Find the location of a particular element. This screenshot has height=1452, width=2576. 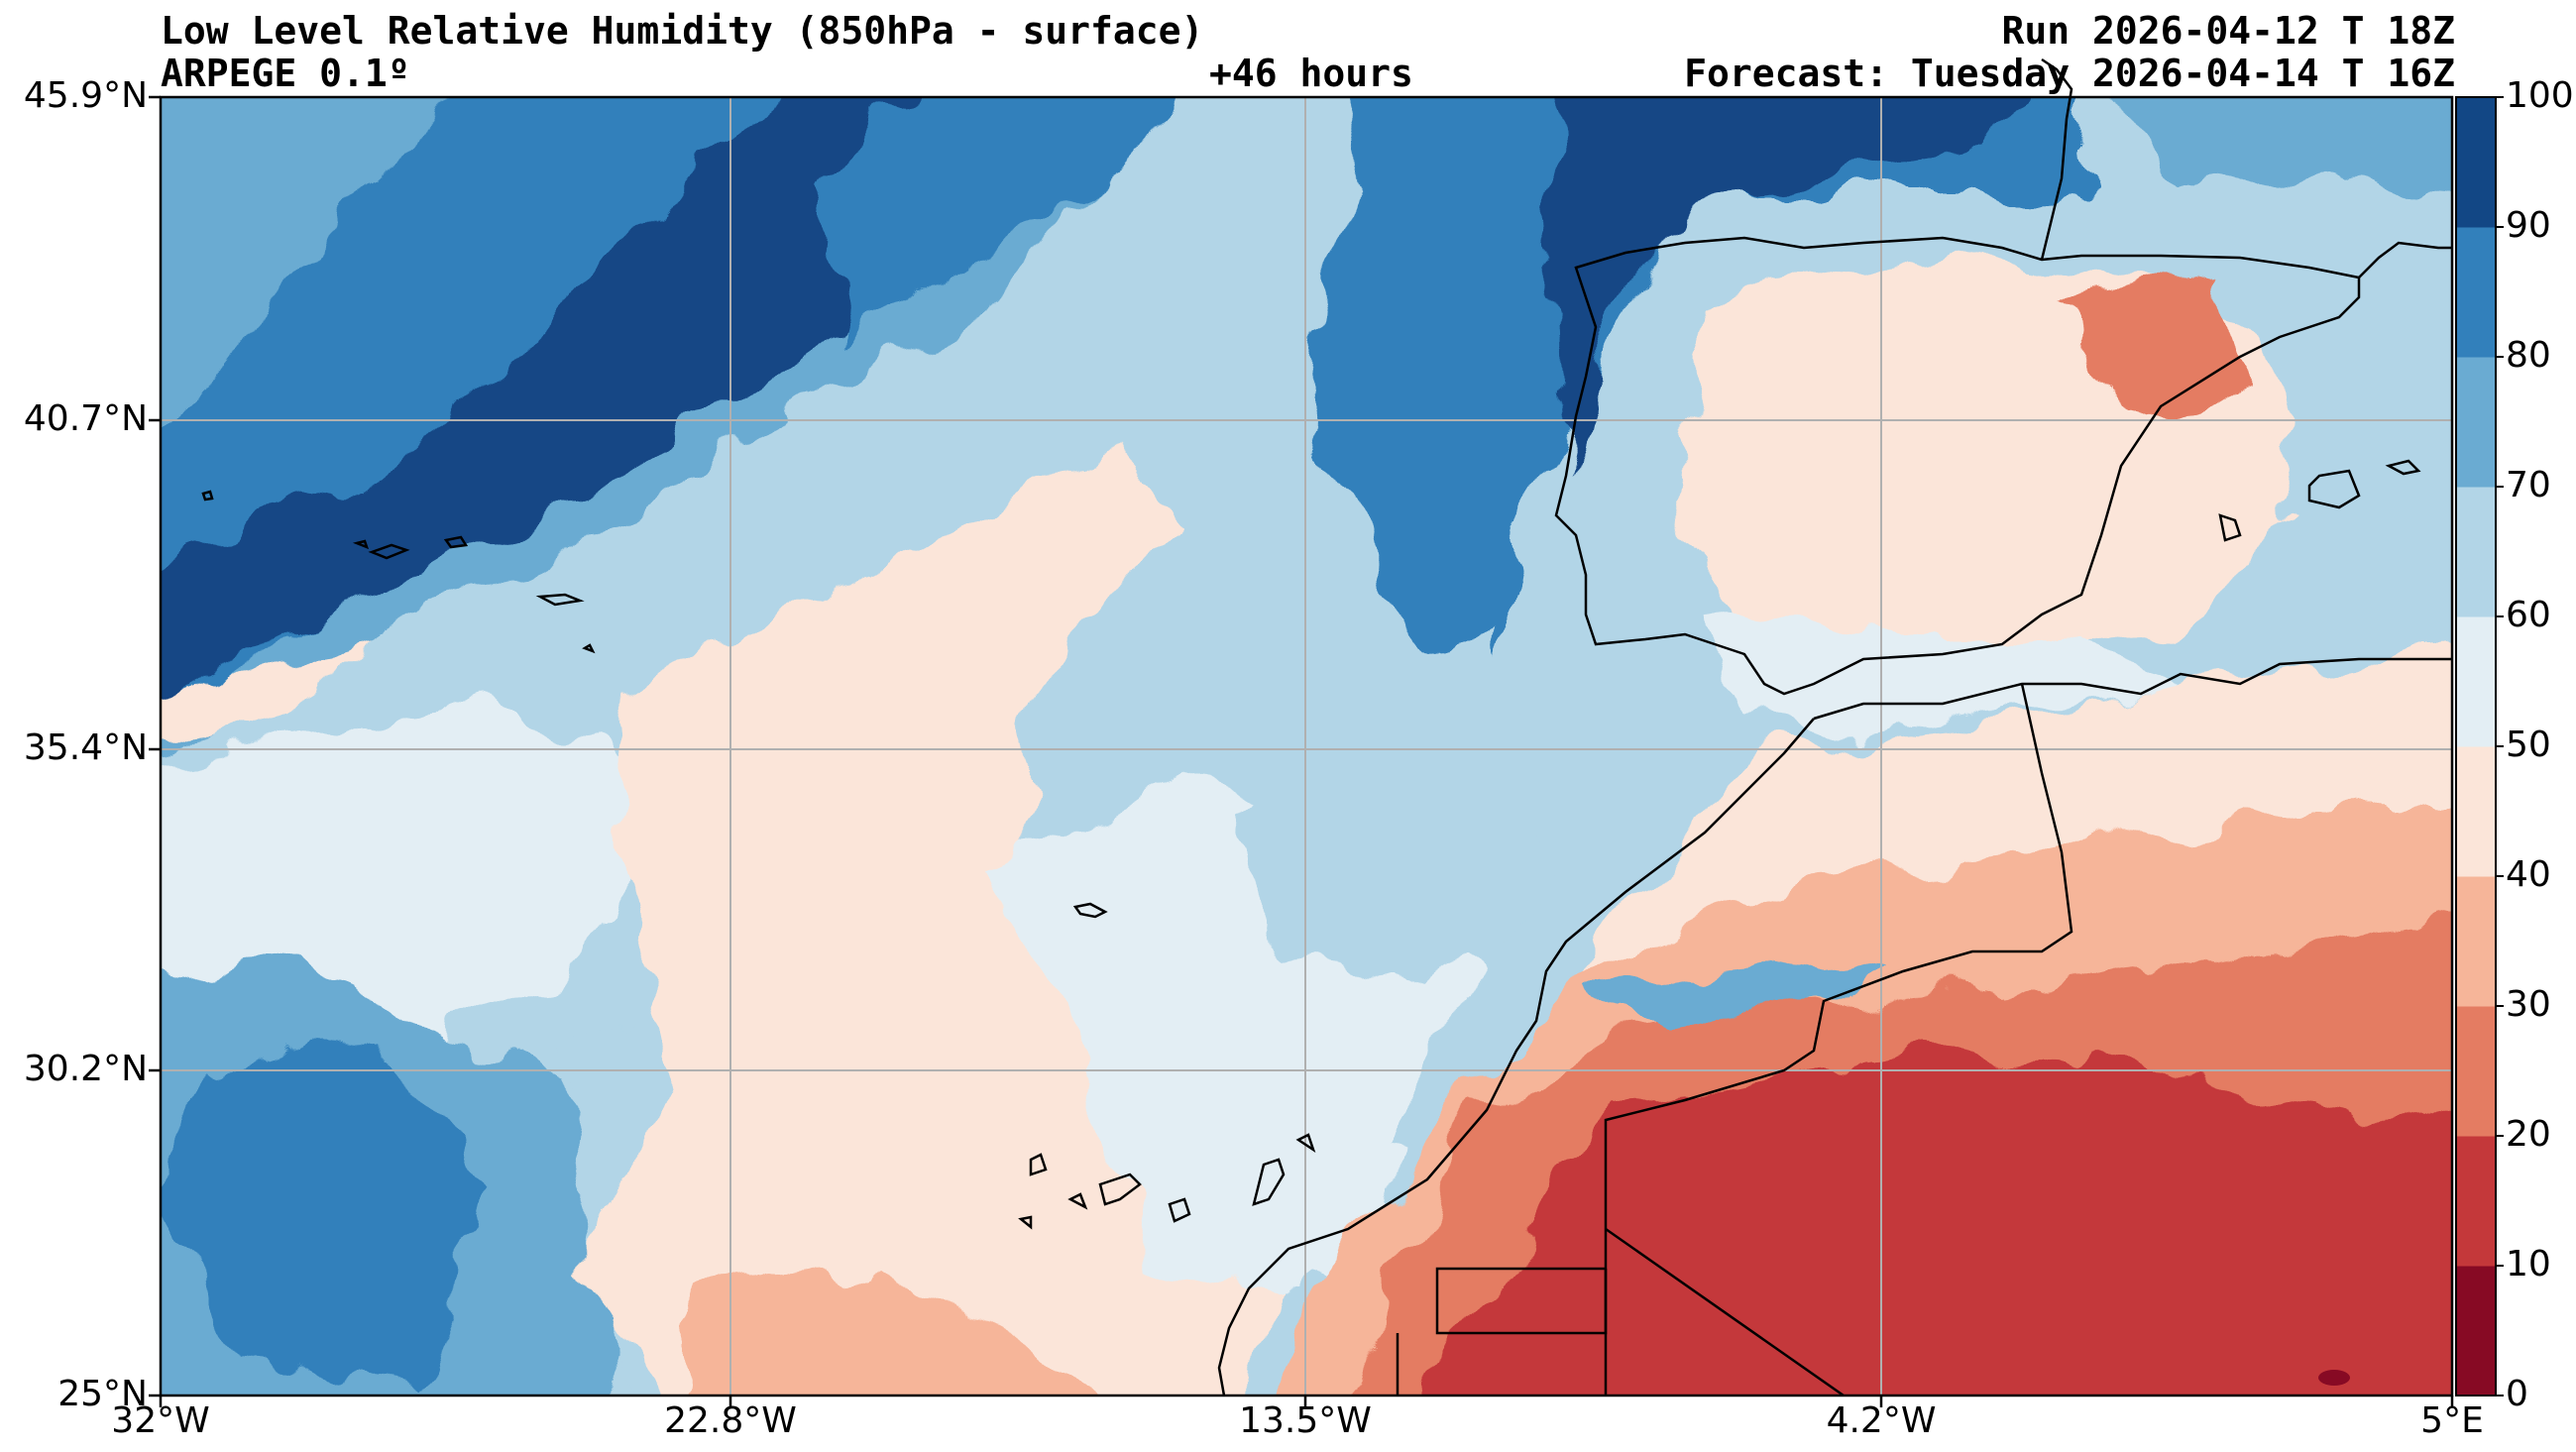

colorbar-label: 70 is located at coordinates (2528, 485).